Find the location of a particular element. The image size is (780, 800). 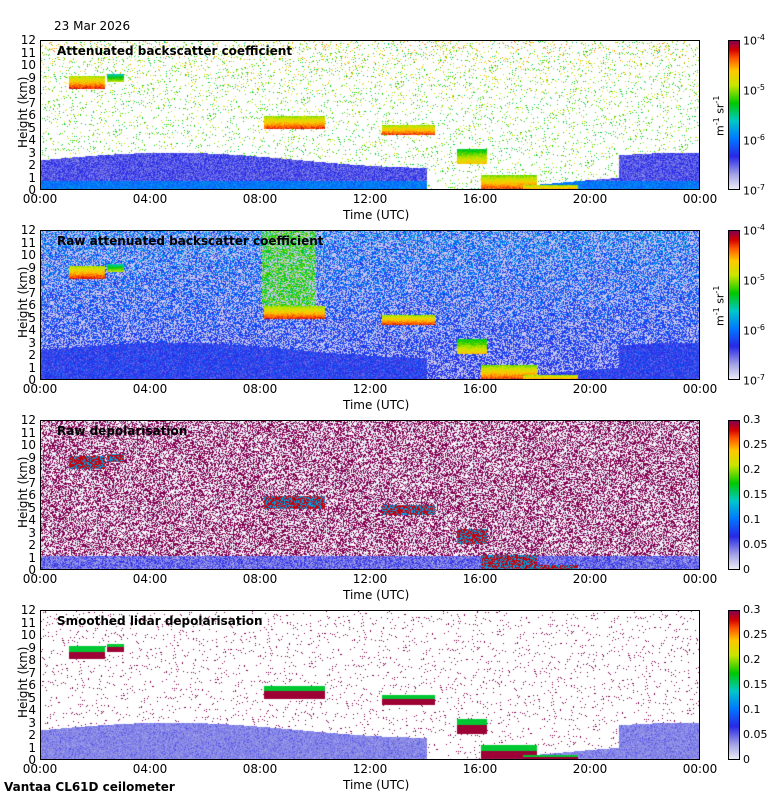

panel-title: Smoothed lidar depolarisation is located at coordinates (160, 621).